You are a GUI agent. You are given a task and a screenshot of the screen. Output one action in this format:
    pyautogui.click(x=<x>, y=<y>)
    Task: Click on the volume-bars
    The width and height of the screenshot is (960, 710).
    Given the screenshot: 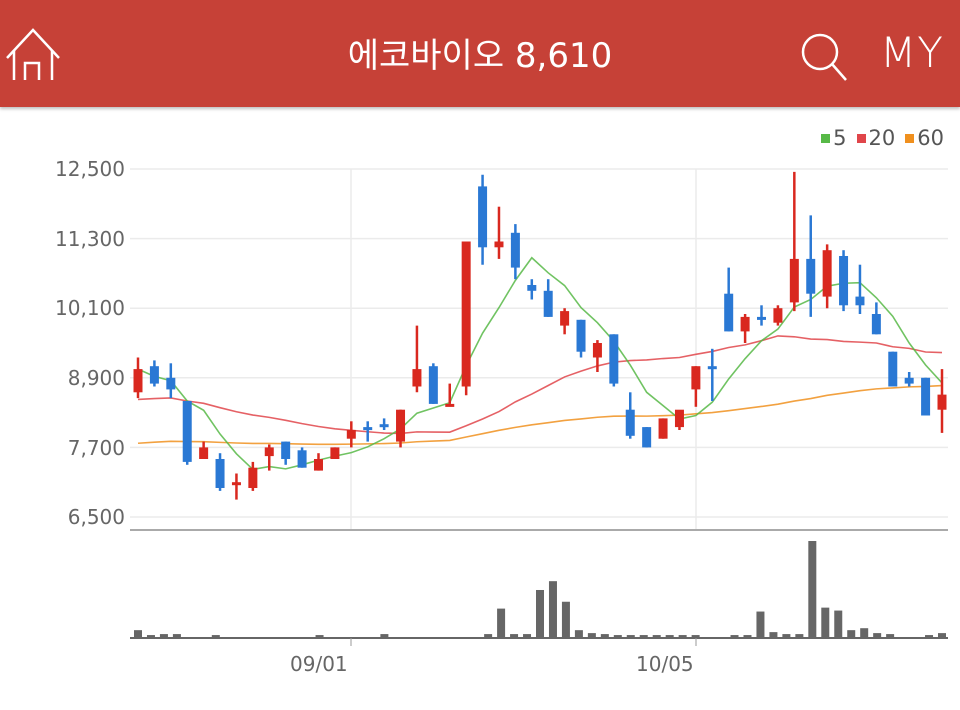 What is the action you would take?
    pyautogui.click(x=540, y=589)
    